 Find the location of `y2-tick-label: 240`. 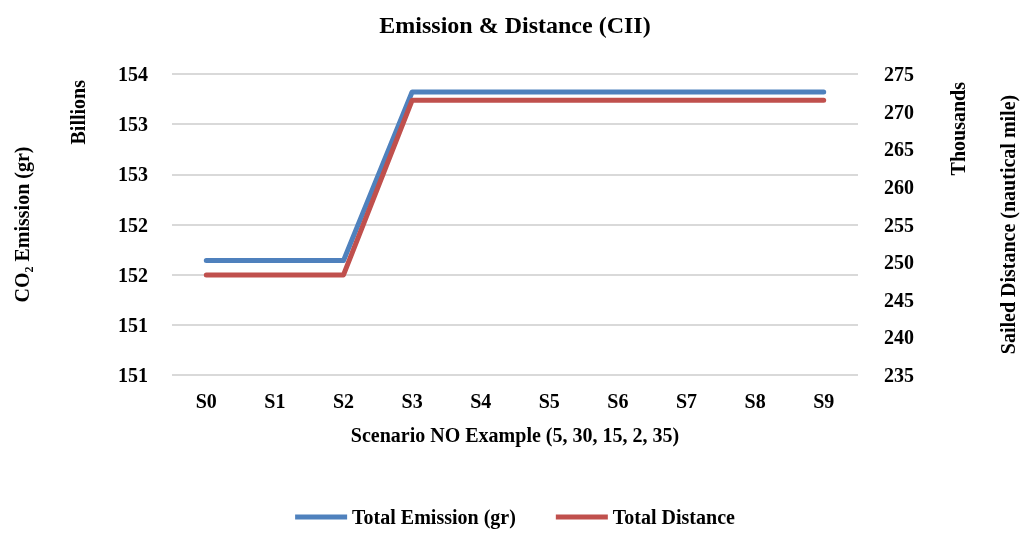

y2-tick-label: 240 is located at coordinates (899, 337).